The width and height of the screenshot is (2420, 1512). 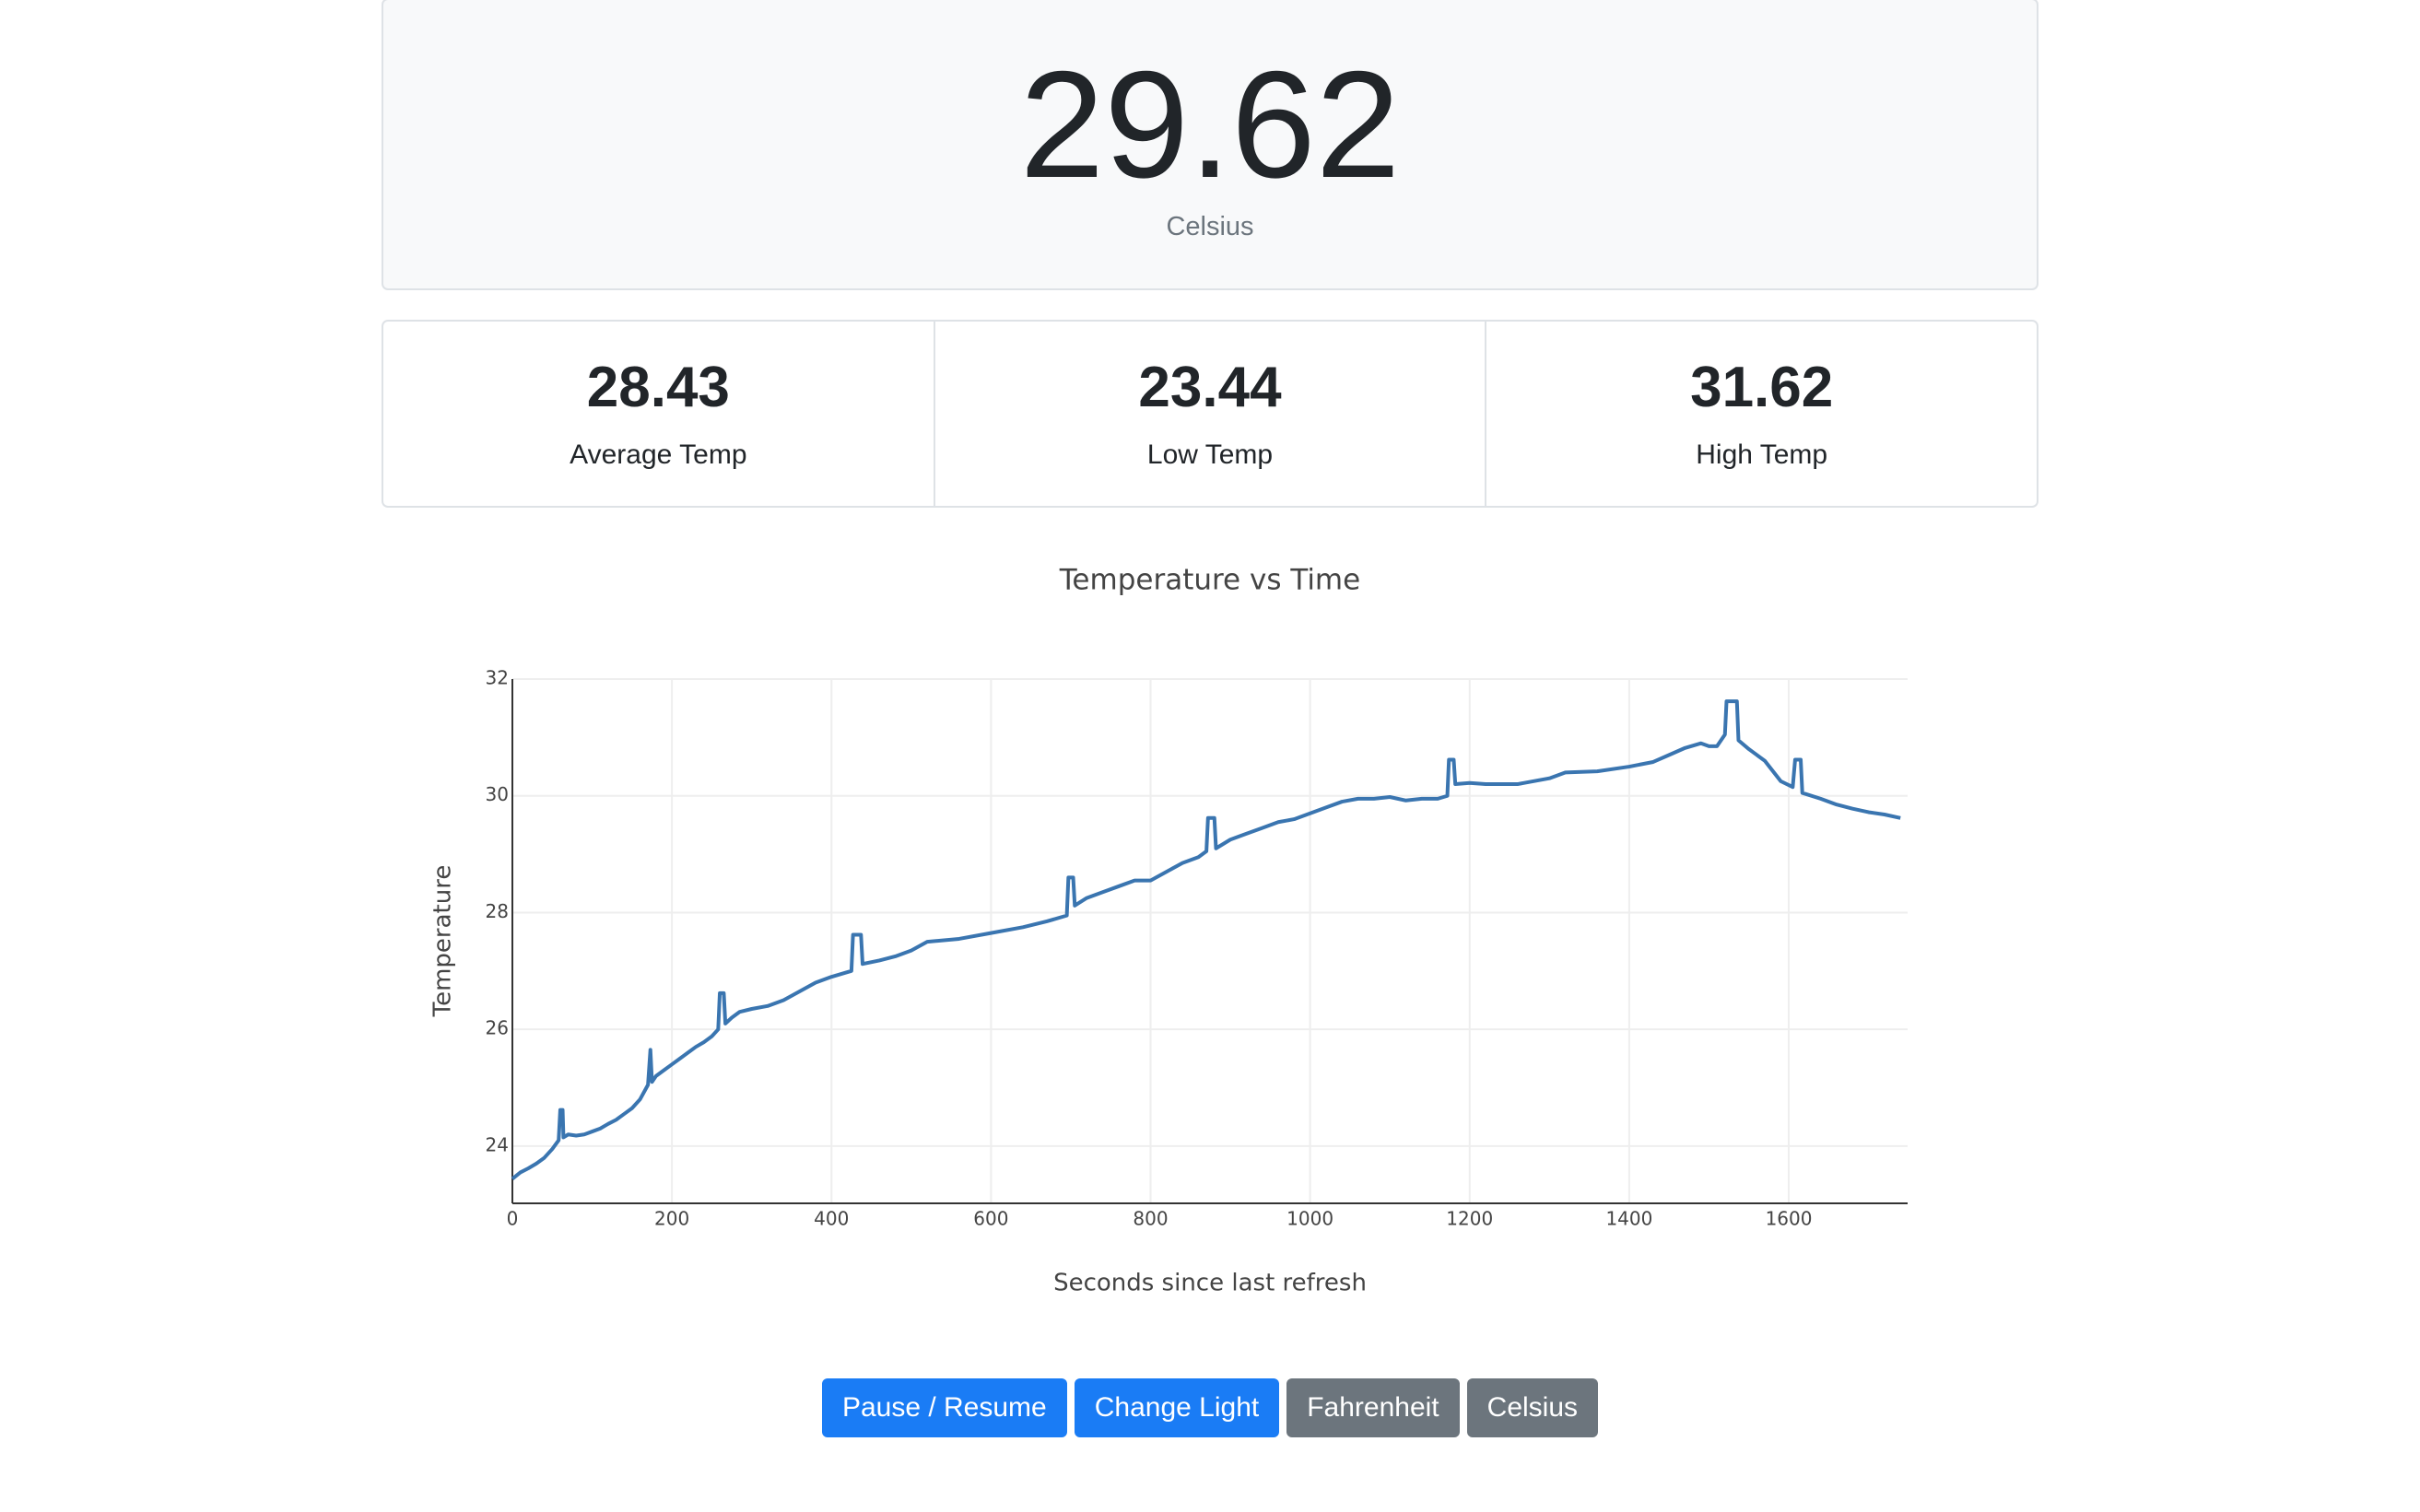 What do you see at coordinates (832, 1219) in the screenshot?
I see `x-tick-label: 400` at bounding box center [832, 1219].